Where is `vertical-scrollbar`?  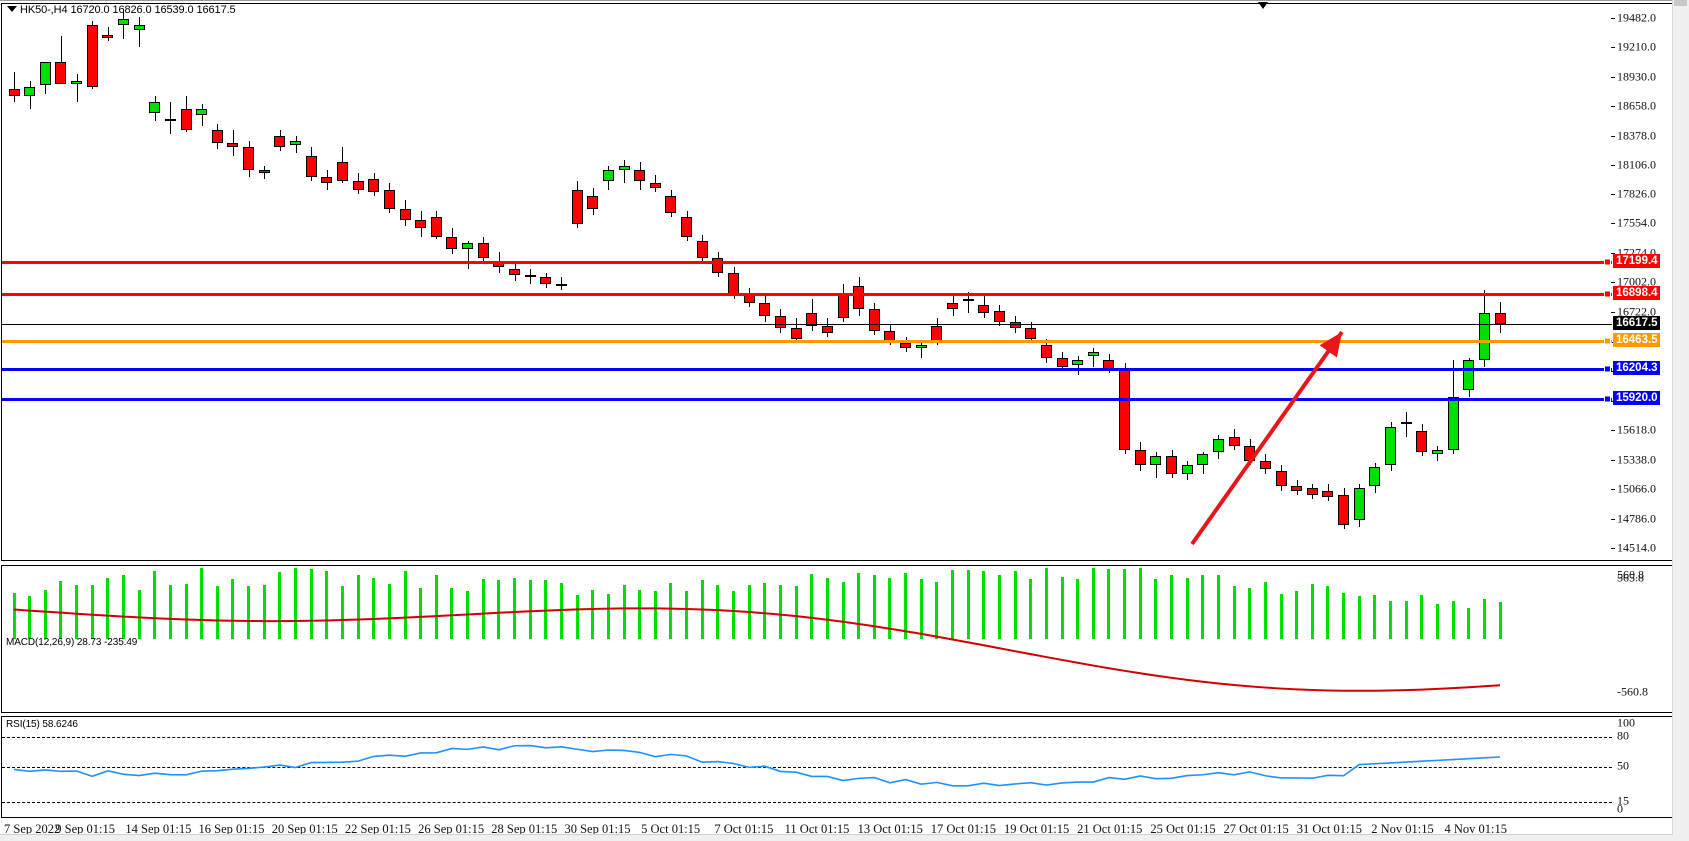
vertical-scrollbar is located at coordinates (1680, 420).